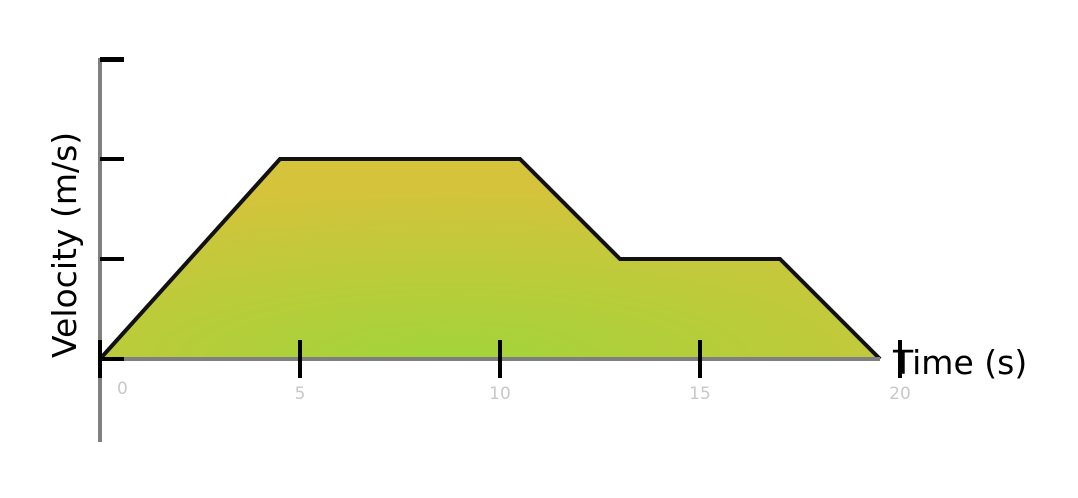 This screenshot has width=1078, height=498. I want to click on x-tick-label: 0, so click(122, 389).